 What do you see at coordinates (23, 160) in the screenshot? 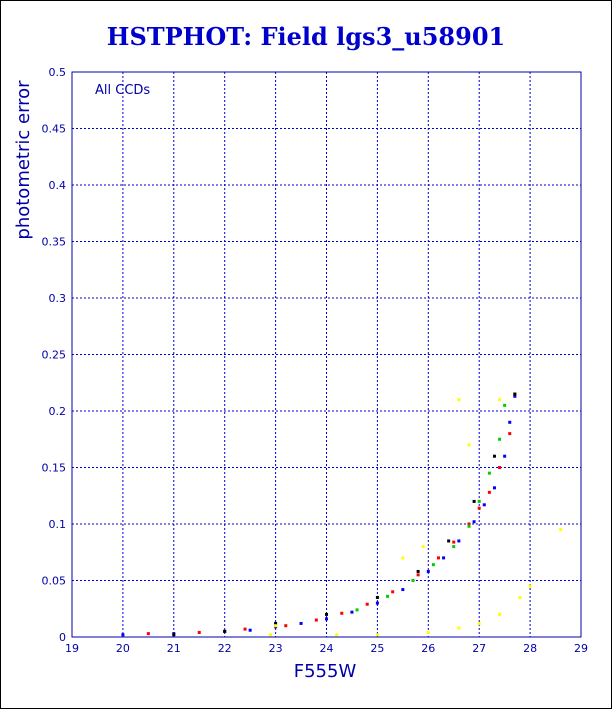
I see `y-axis-label: photometric error` at bounding box center [23, 160].